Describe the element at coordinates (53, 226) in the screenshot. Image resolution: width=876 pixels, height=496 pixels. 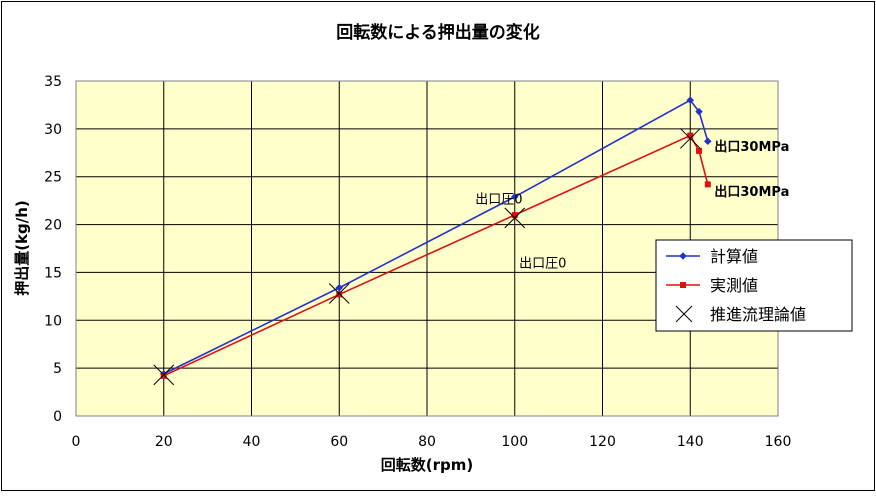
I see `y-tick-label: 20` at that location.